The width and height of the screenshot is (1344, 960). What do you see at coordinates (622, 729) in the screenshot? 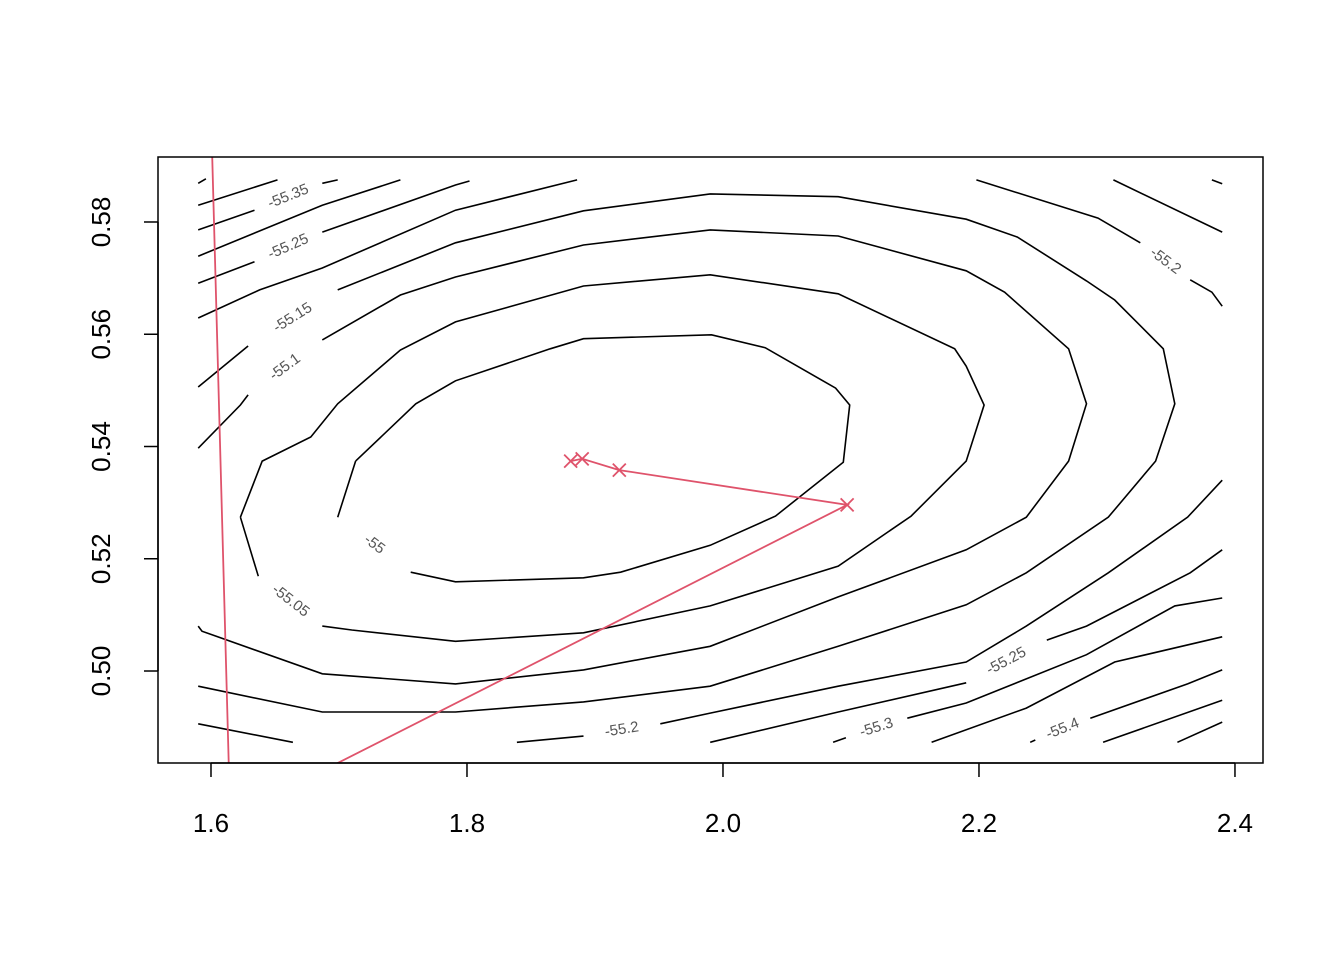
I see `contour-label: -55.2` at bounding box center [622, 729].